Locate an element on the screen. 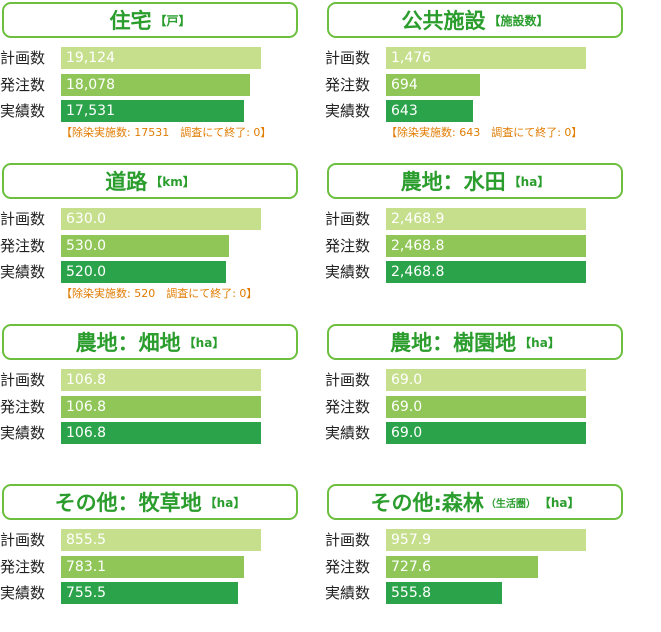 Image resolution: width=661 pixels, height=632 pixels. chart-title-box: 道路 【km】 is located at coordinates (150, 181).